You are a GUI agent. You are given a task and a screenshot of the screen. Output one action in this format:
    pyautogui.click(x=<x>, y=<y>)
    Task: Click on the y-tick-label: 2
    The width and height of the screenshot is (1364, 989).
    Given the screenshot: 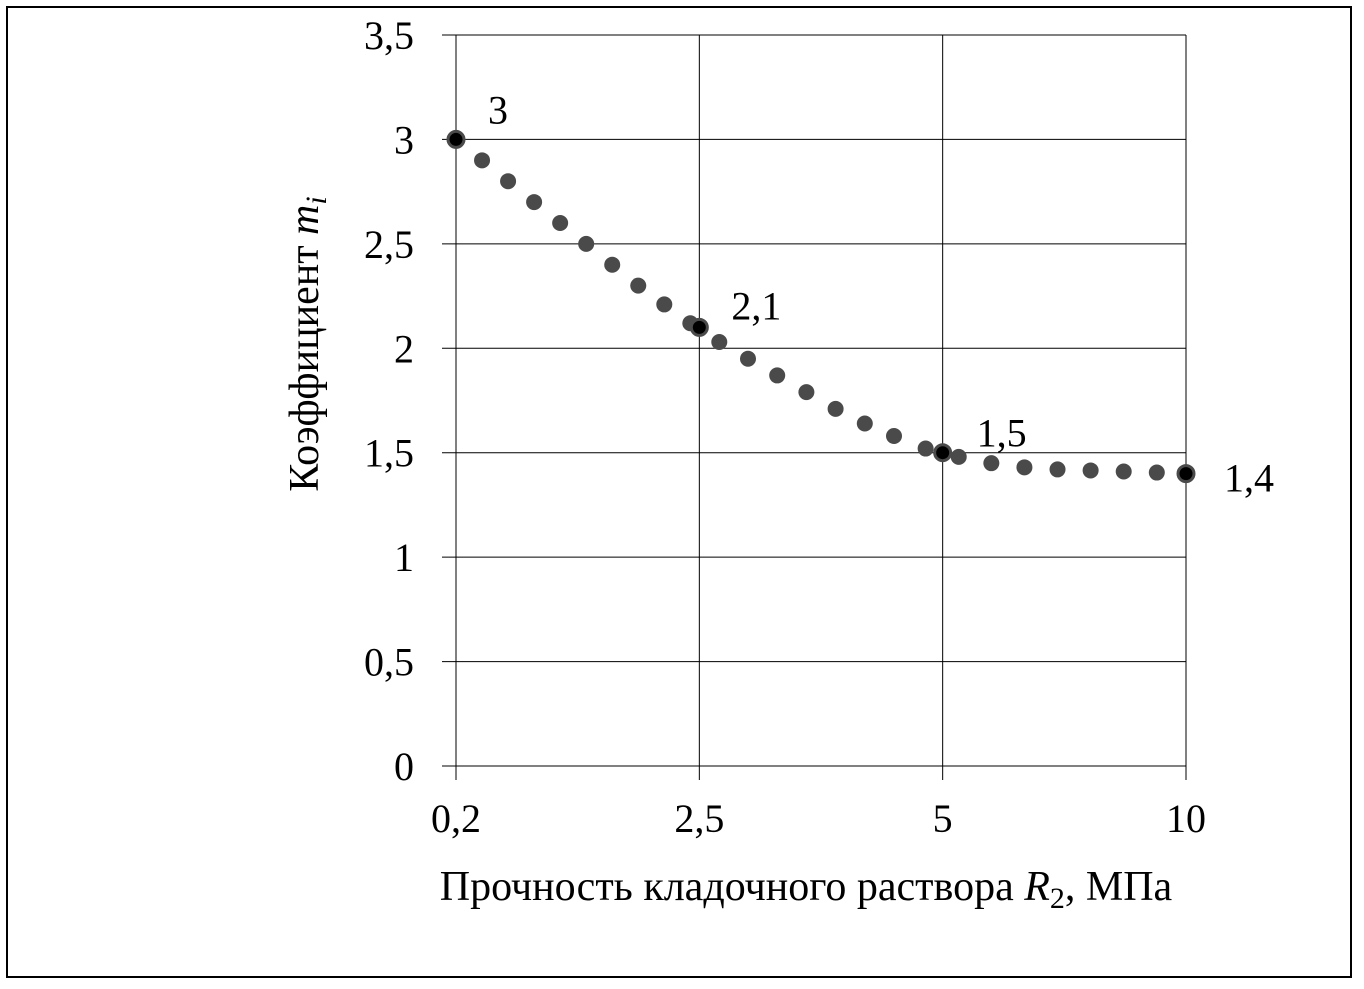 What is the action you would take?
    pyautogui.click(x=404, y=348)
    